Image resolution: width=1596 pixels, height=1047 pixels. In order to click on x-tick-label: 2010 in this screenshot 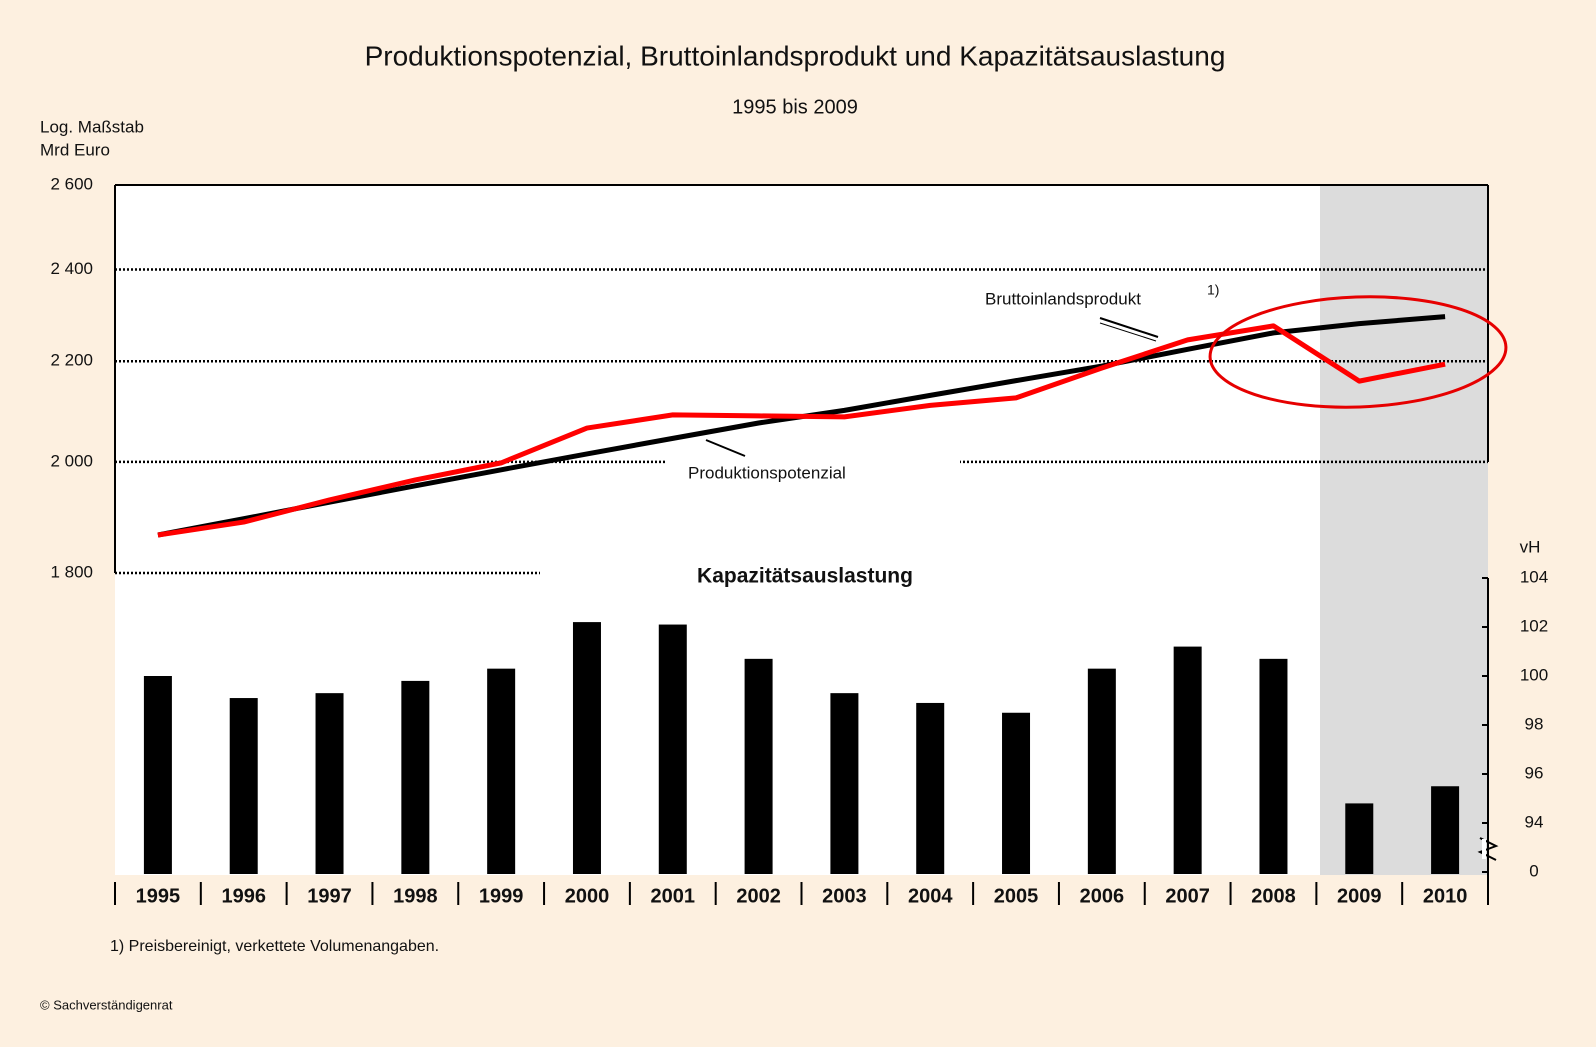, I will do `click(1445, 896)`.